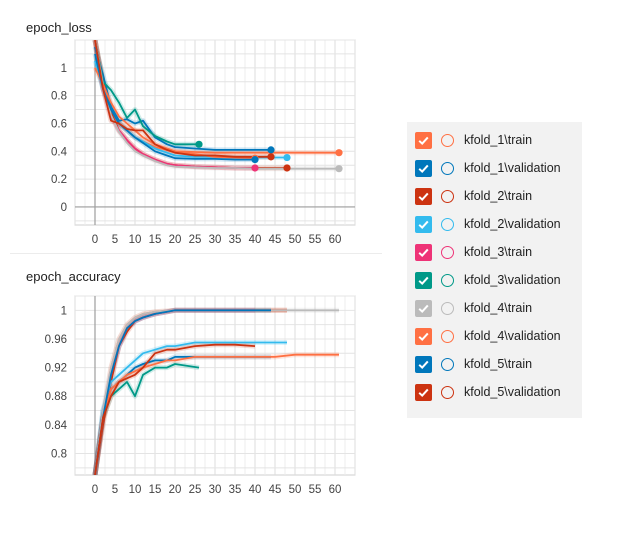 The image size is (619, 537). Describe the element at coordinates (498, 308) in the screenshot. I see `legend-label: kfold_4\train` at that location.